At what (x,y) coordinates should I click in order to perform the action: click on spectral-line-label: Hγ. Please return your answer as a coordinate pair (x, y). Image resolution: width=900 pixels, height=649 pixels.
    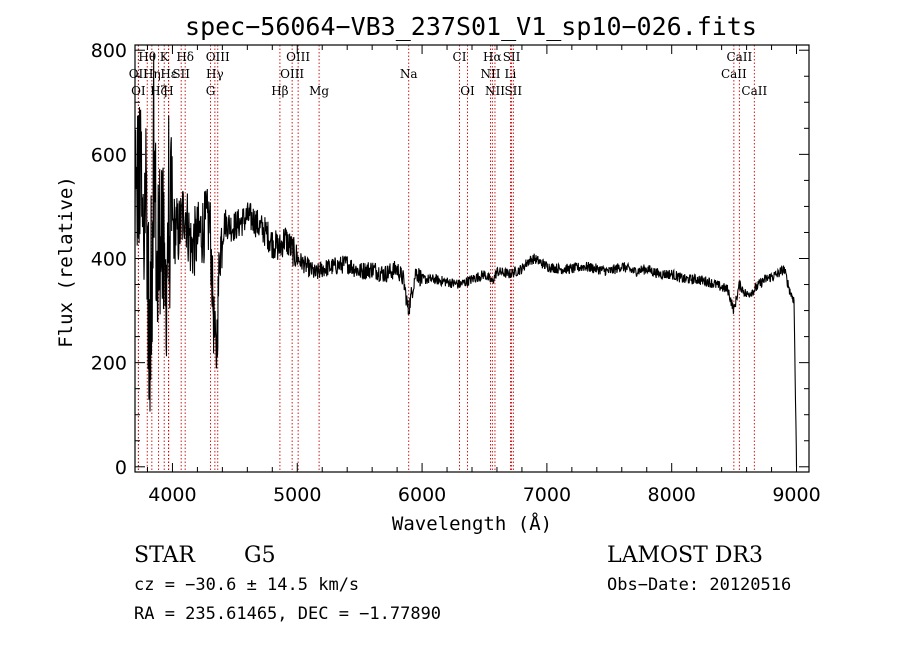
    Looking at the image, I should click on (215, 74).